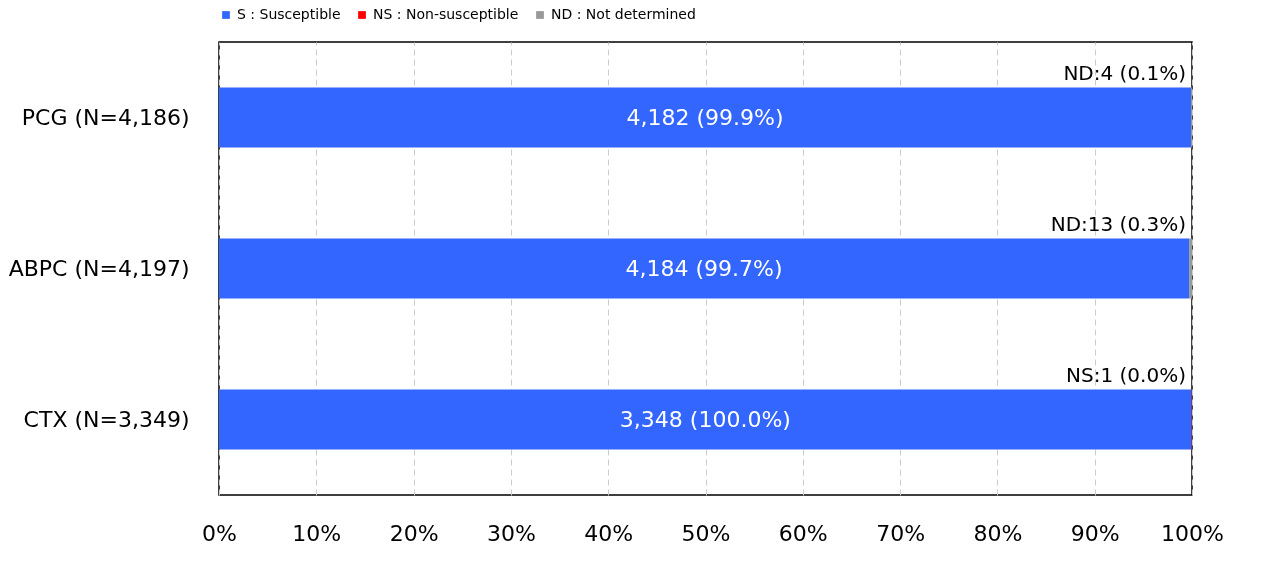 The width and height of the screenshot is (1275, 571). Describe the element at coordinates (609, 533) in the screenshot. I see `x-tick-label: 40%` at that location.